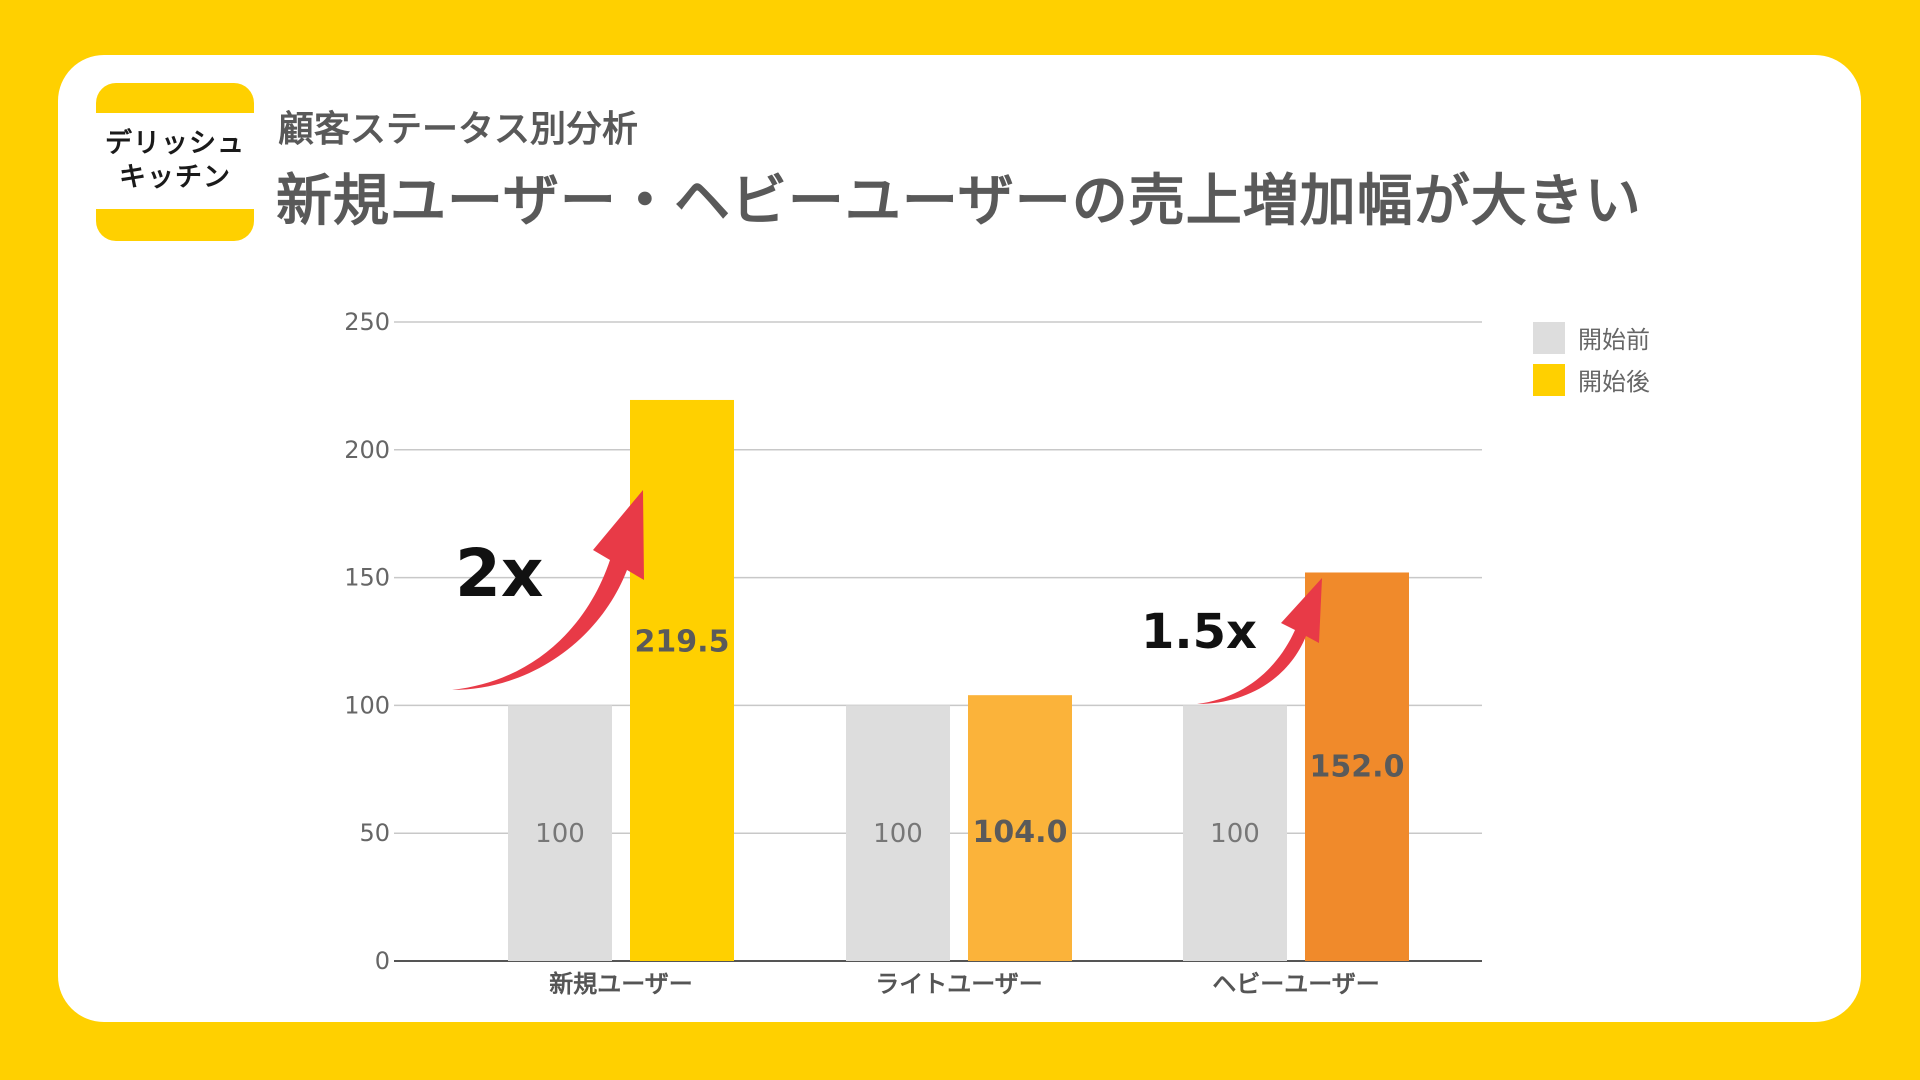 This screenshot has width=1920, height=1080. What do you see at coordinates (1020, 832) in the screenshot?
I see `data-label-after: 104.0` at bounding box center [1020, 832].